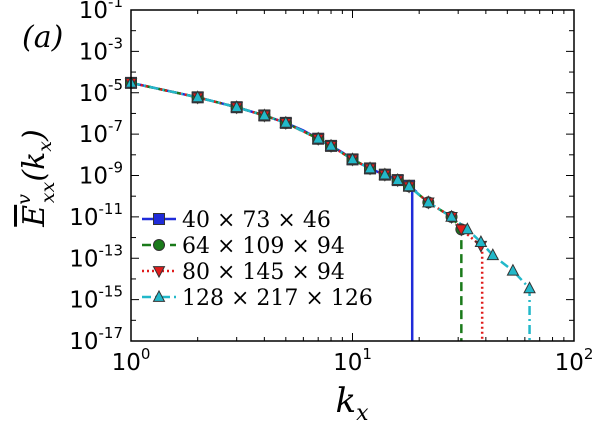 The image size is (598, 425). I want to click on y-tick-label: 10⁻⁵, so click(101, 91).